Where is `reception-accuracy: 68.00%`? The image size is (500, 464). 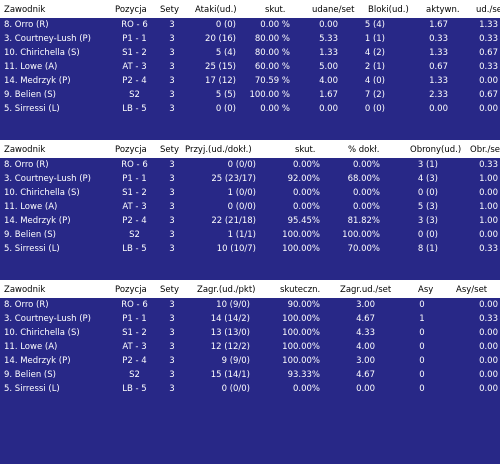 reception-accuracy: 68.00% is located at coordinates (363, 179).